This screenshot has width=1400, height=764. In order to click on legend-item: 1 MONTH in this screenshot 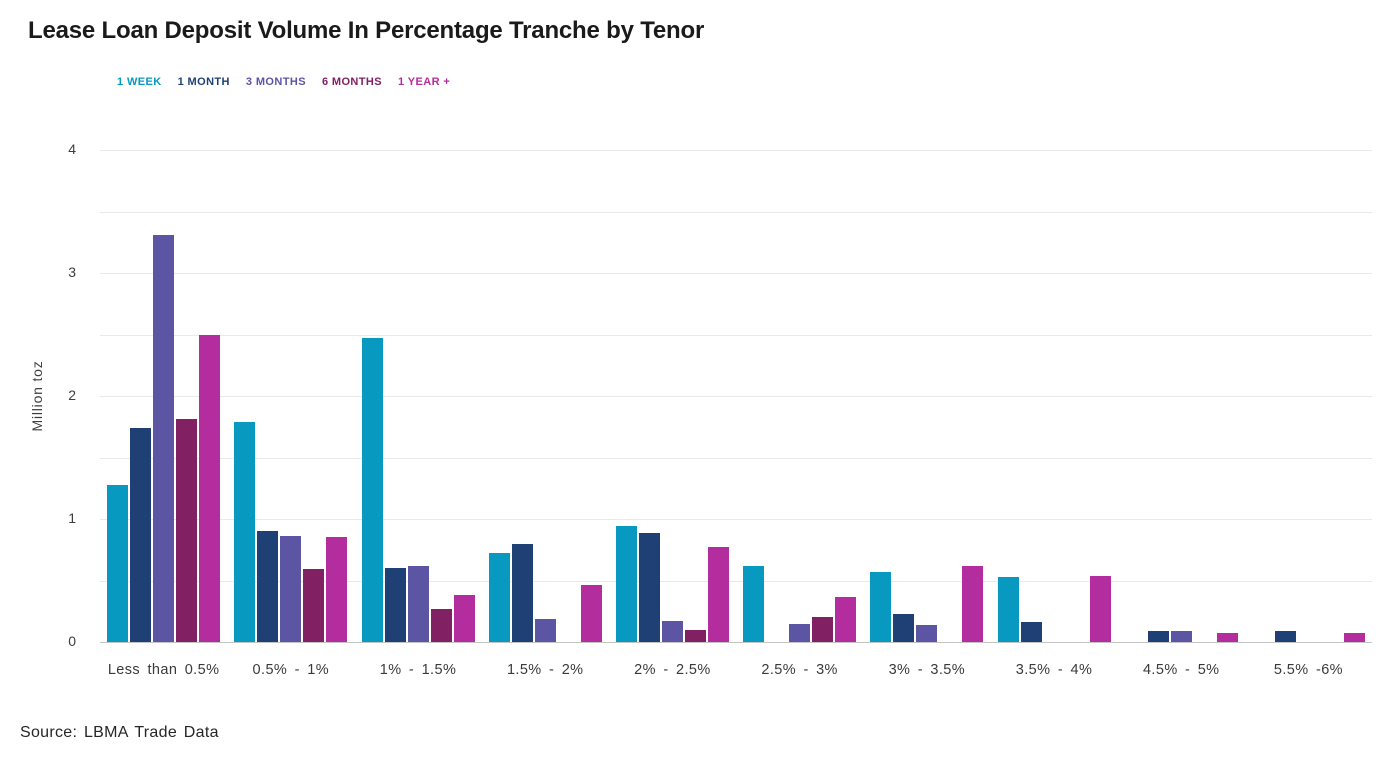, I will do `click(203, 82)`.